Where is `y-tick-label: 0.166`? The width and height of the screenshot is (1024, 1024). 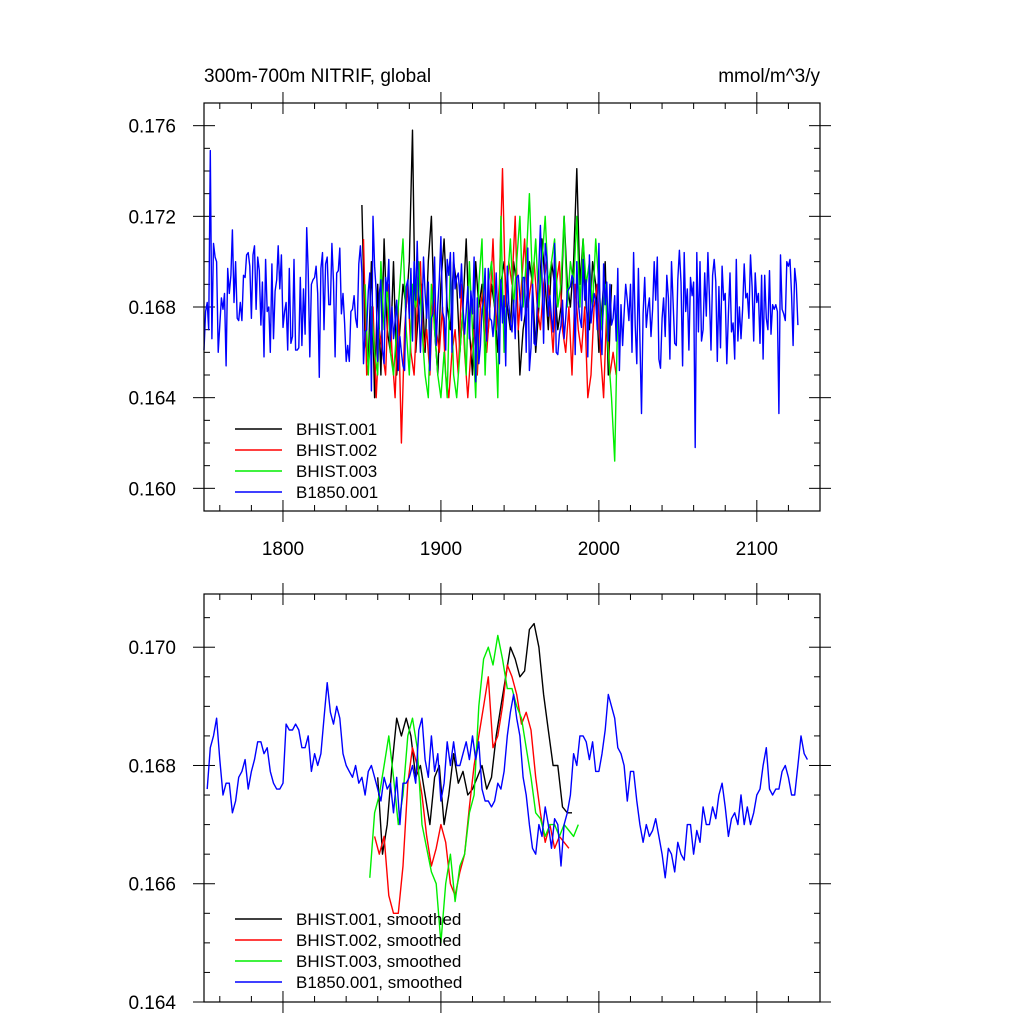
y-tick-label: 0.166 is located at coordinates (152, 885).